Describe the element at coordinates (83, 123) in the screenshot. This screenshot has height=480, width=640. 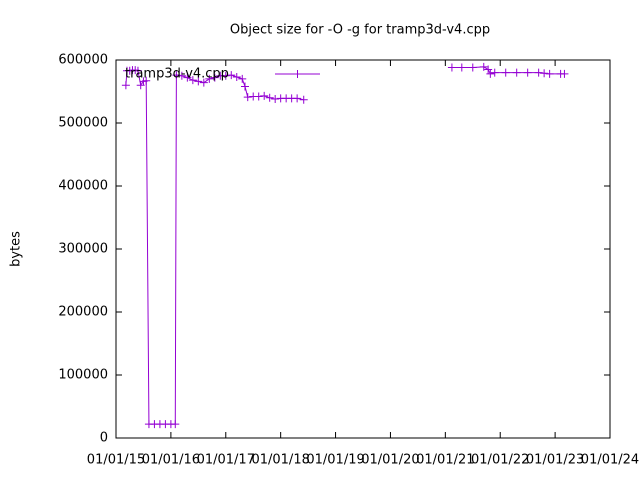
I see `y-tick-label: 500000` at that location.